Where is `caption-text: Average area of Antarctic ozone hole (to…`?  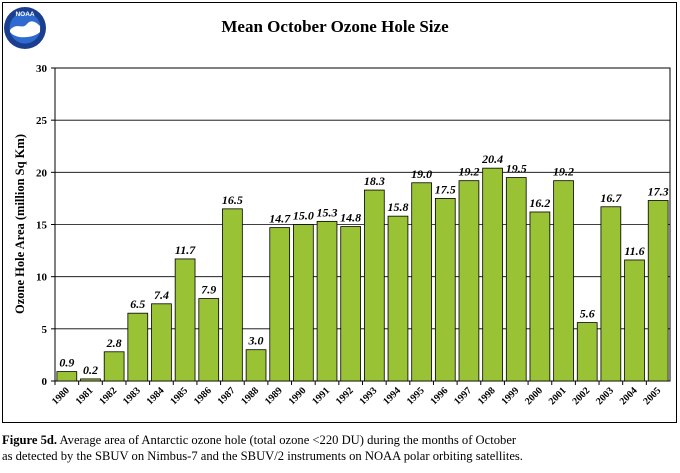
caption-text: Average area of Antarctic ozone hole (to… is located at coordinates (288, 440).